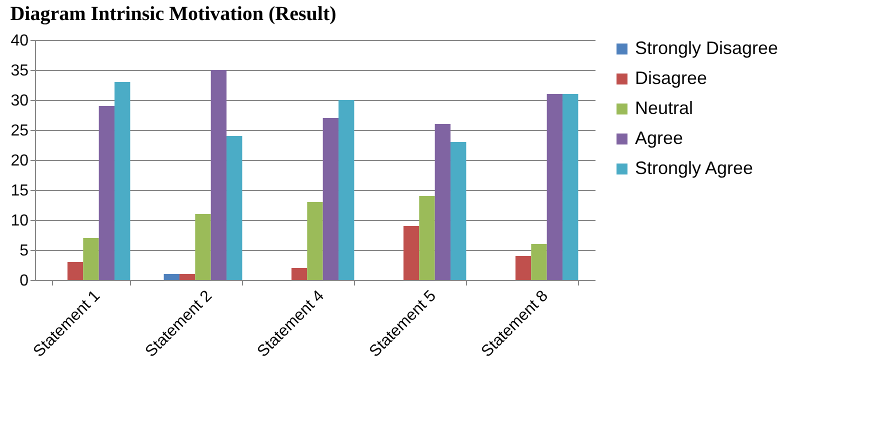 Image resolution: width=879 pixels, height=421 pixels. Describe the element at coordinates (19, 221) in the screenshot. I see `y-tick-label: 10` at that location.